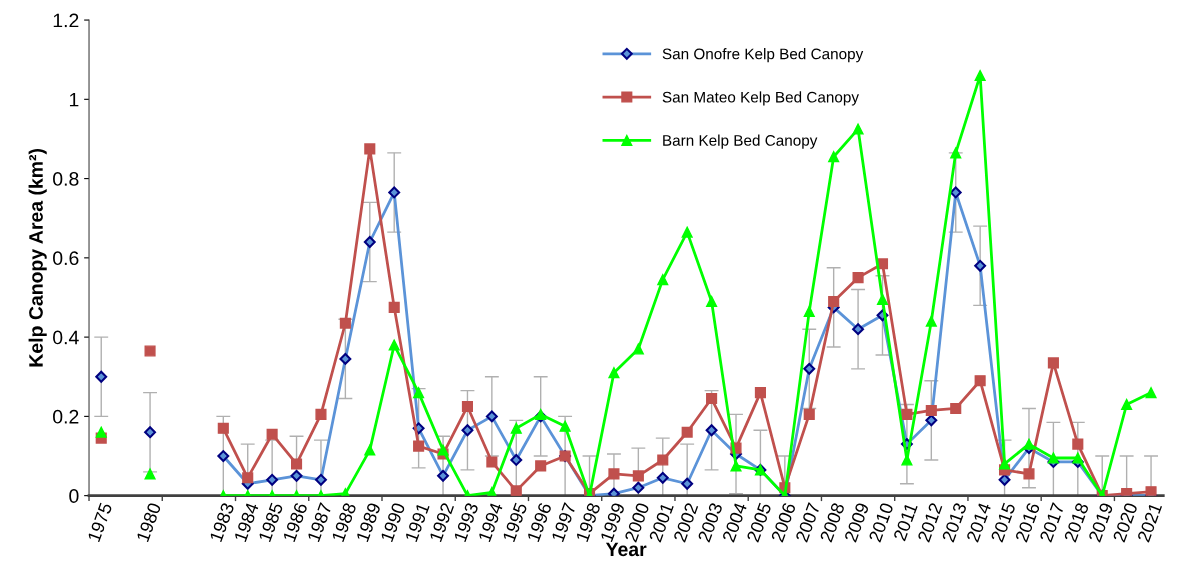 Image resolution: width=1187 pixels, height=573 pixels. I want to click on x-tick-label: 1984, so click(246, 522).